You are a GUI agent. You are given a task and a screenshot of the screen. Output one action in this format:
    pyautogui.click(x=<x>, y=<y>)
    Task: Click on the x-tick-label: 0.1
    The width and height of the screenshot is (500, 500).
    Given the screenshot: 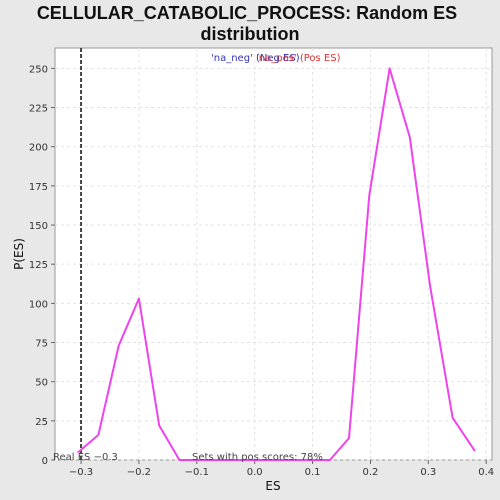 What is the action you would take?
    pyautogui.click(x=313, y=472)
    